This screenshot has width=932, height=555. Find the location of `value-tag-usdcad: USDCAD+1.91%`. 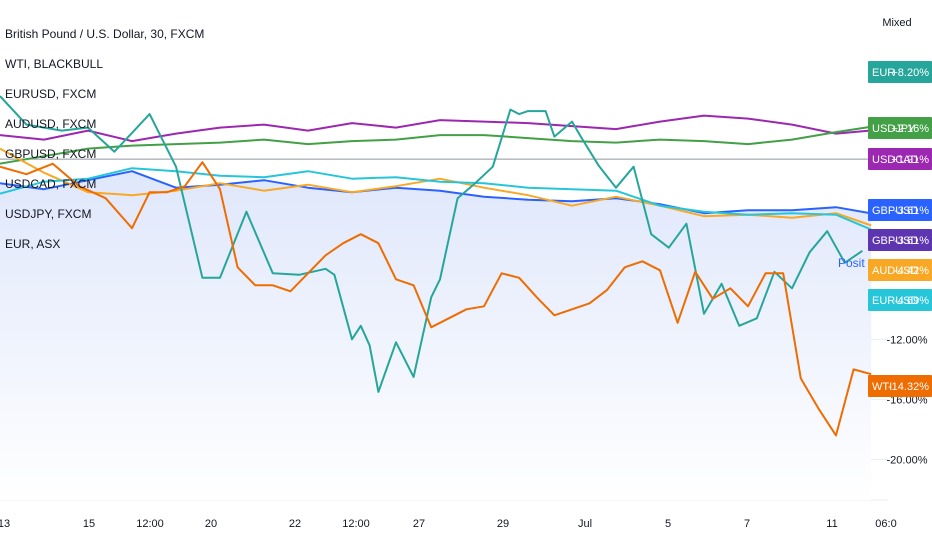

value-tag-usdcad: USDCAD+1.91% is located at coordinates (900, 159).